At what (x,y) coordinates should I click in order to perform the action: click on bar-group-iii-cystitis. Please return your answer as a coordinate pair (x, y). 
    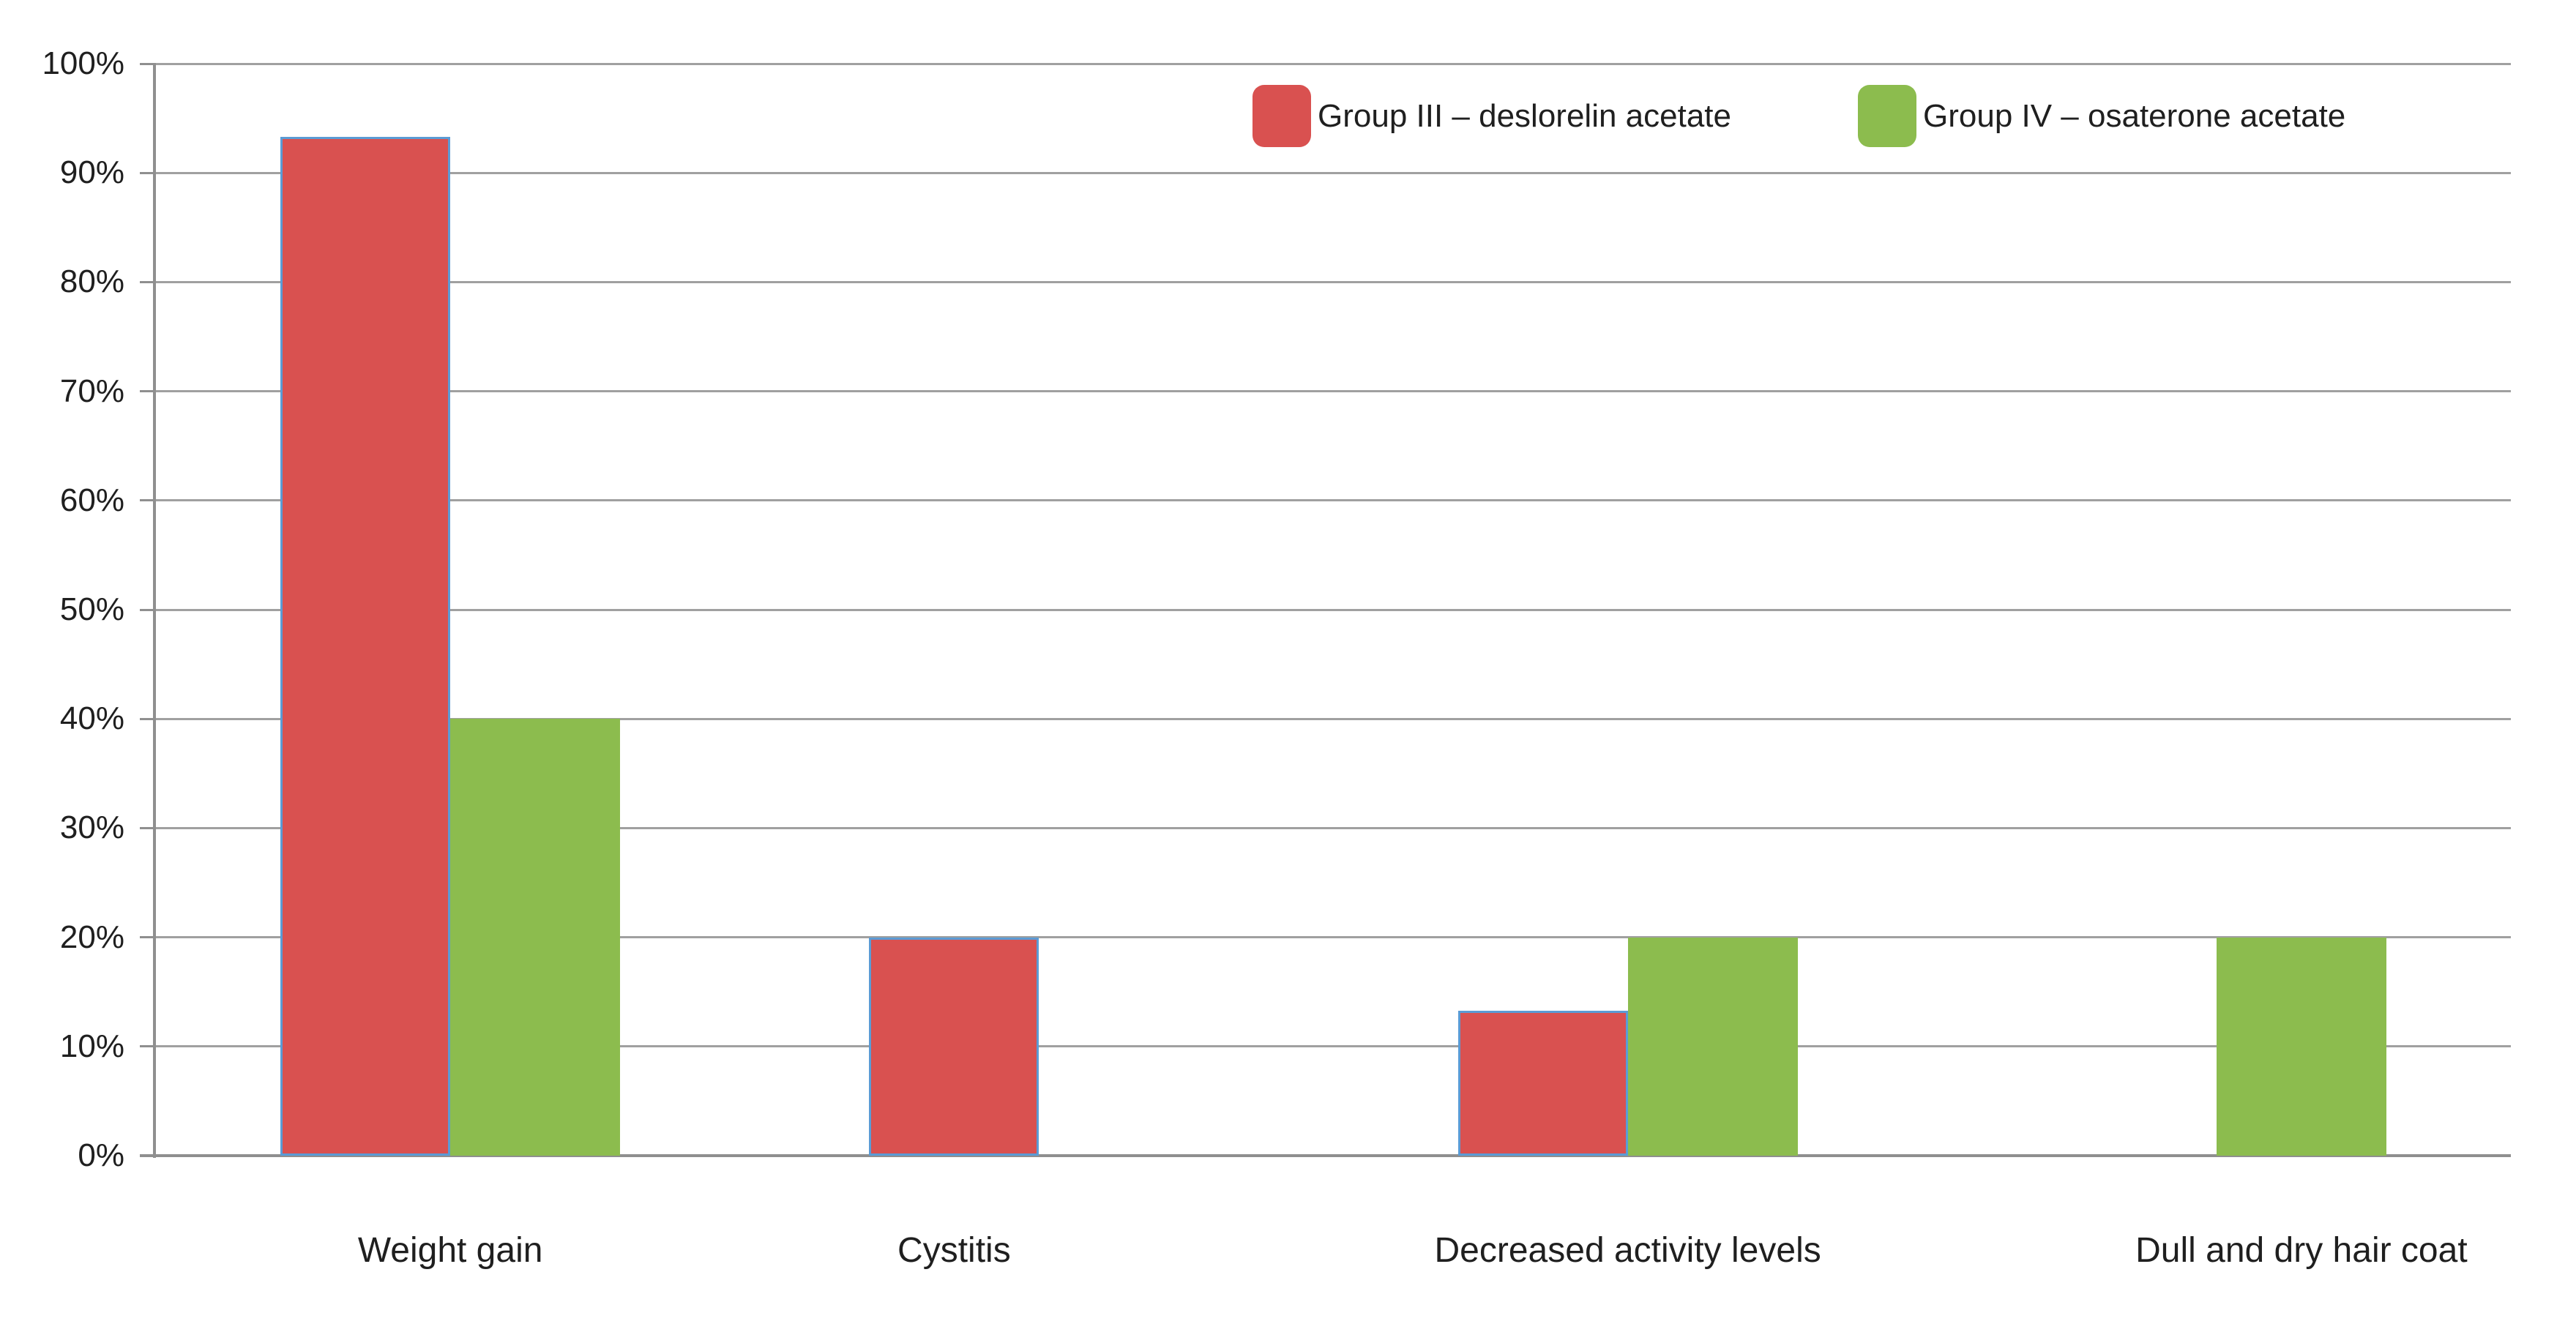
    Looking at the image, I should click on (954, 1047).